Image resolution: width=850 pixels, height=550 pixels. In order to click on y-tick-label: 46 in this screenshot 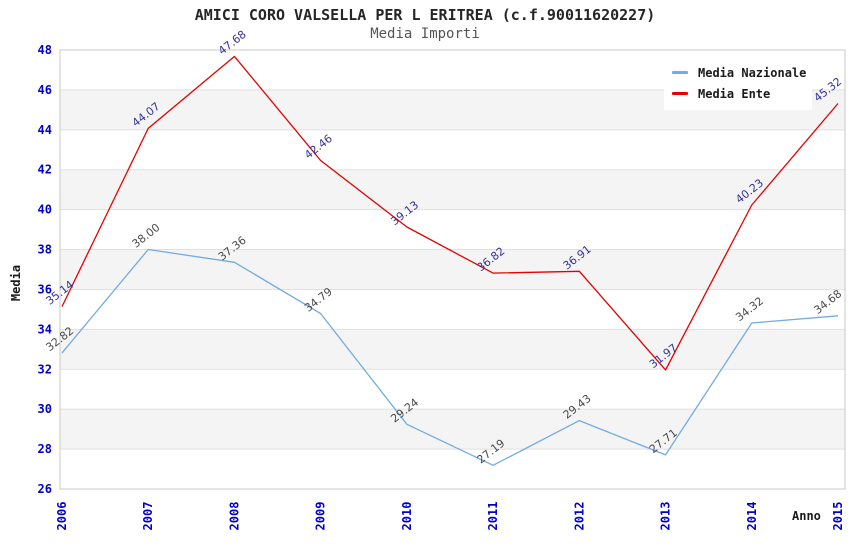, I will do `click(45, 90)`.